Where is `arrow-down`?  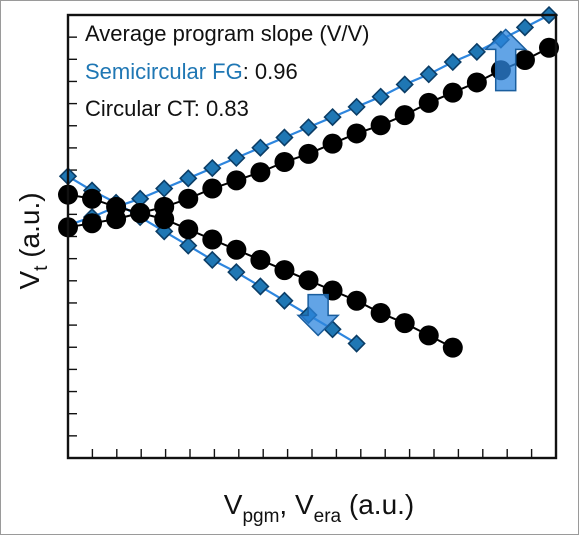 arrow-down is located at coordinates (318, 315).